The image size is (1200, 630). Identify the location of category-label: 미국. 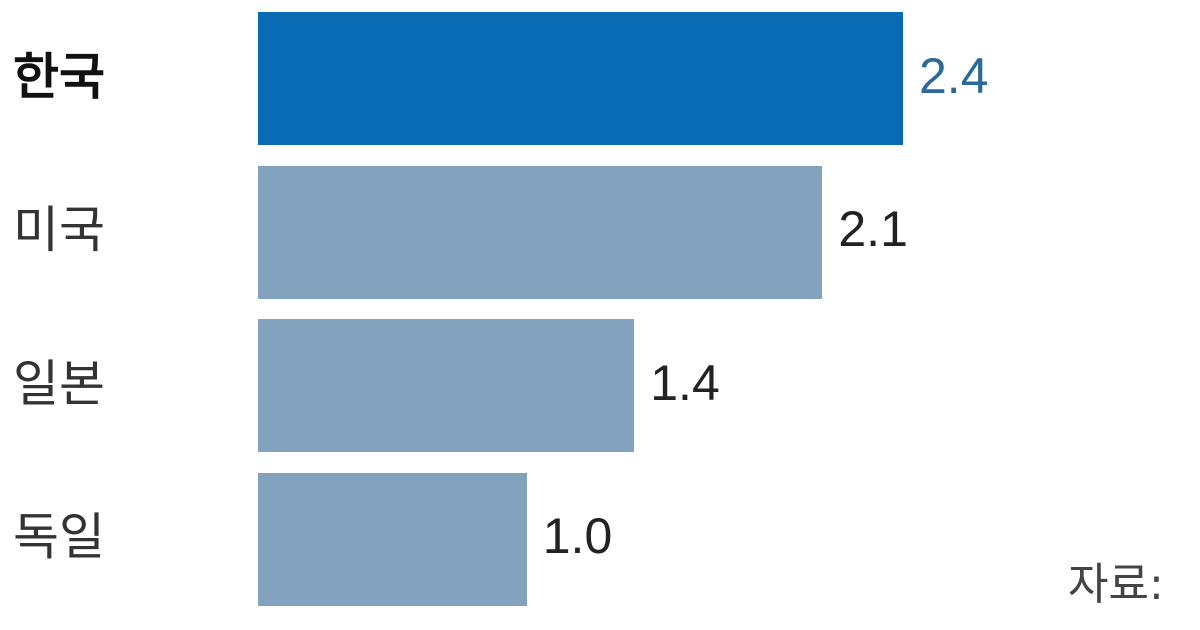
(59, 230).